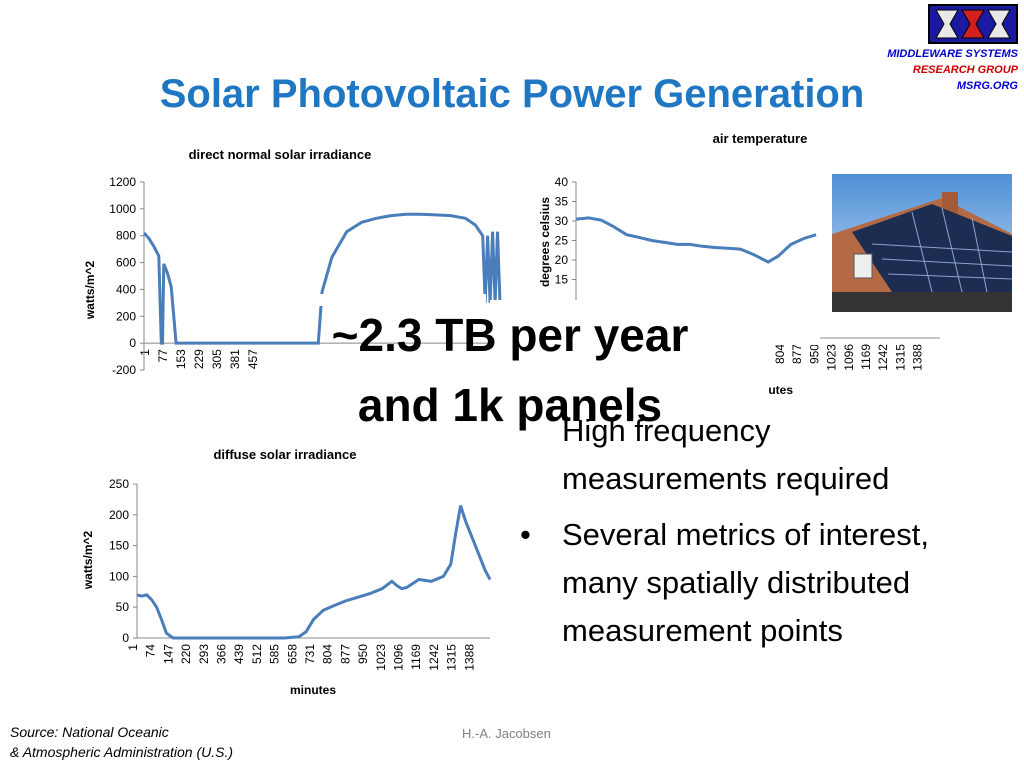 This screenshot has width=1024, height=768. I want to click on x-tick-label: 74, so click(151, 651).